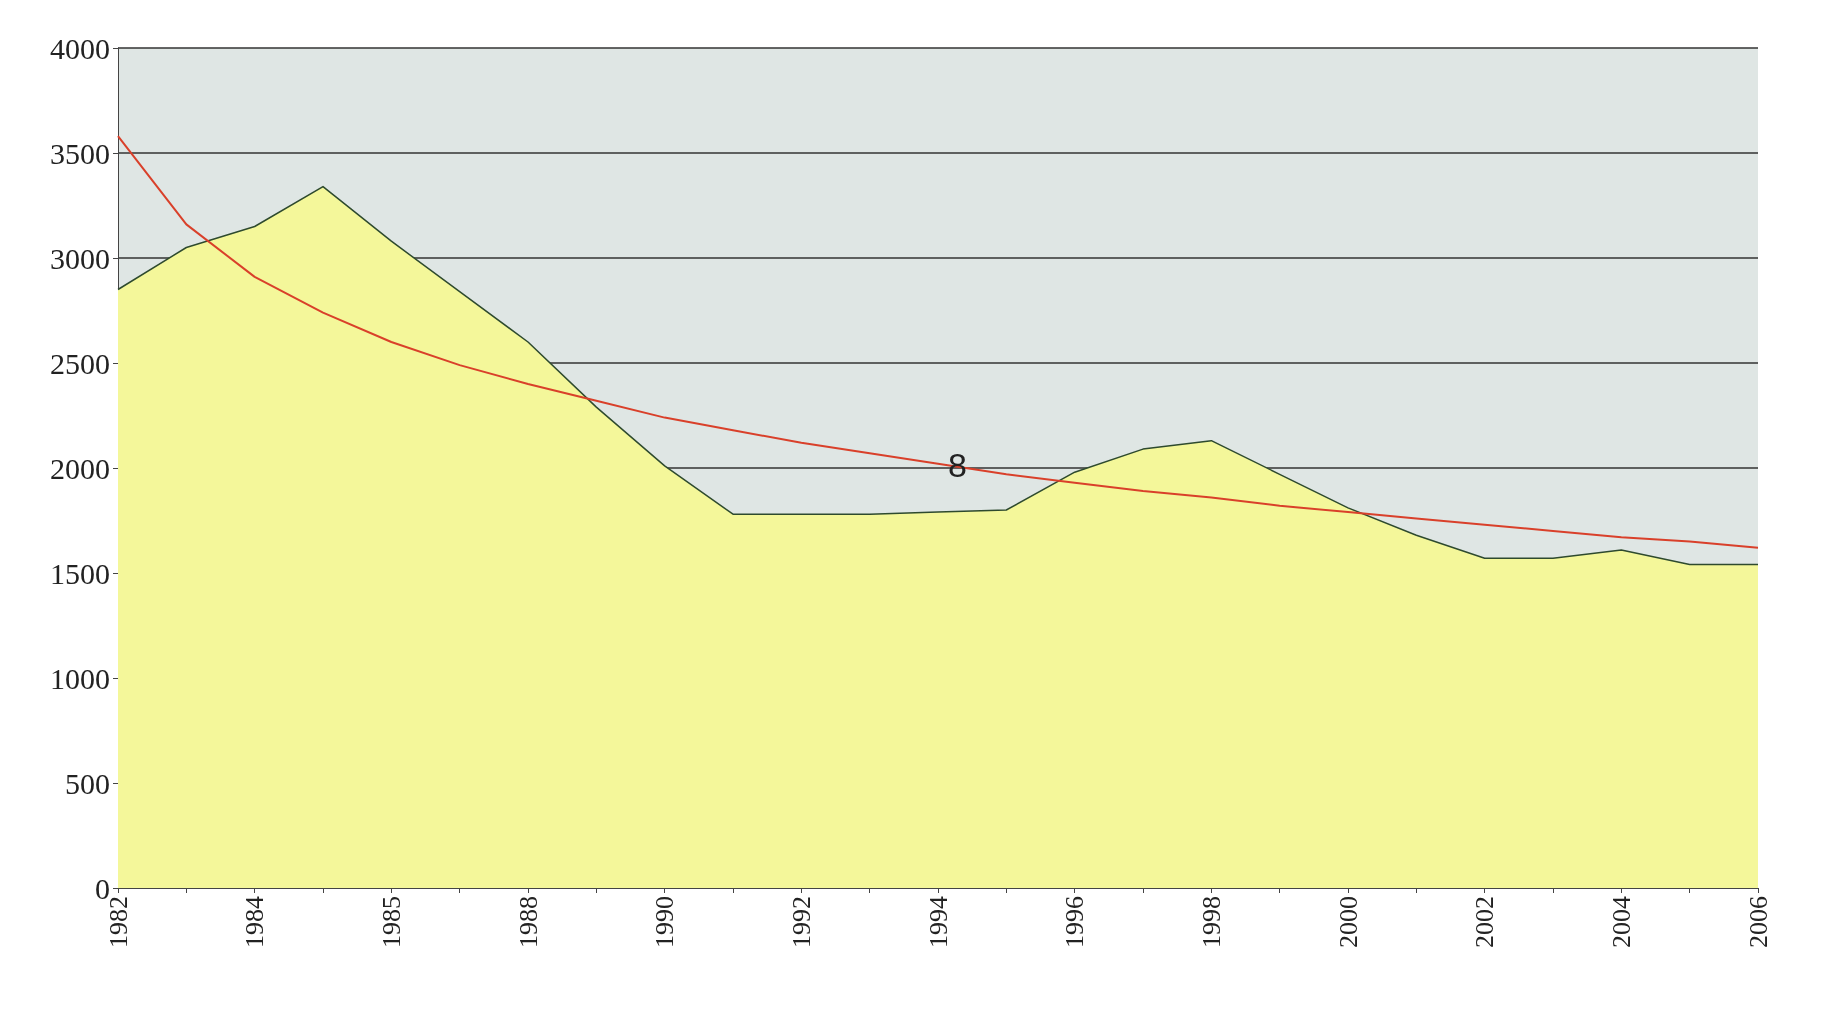 The width and height of the screenshot is (1827, 1017). I want to click on y-tick-label: 1000, so click(80, 678).